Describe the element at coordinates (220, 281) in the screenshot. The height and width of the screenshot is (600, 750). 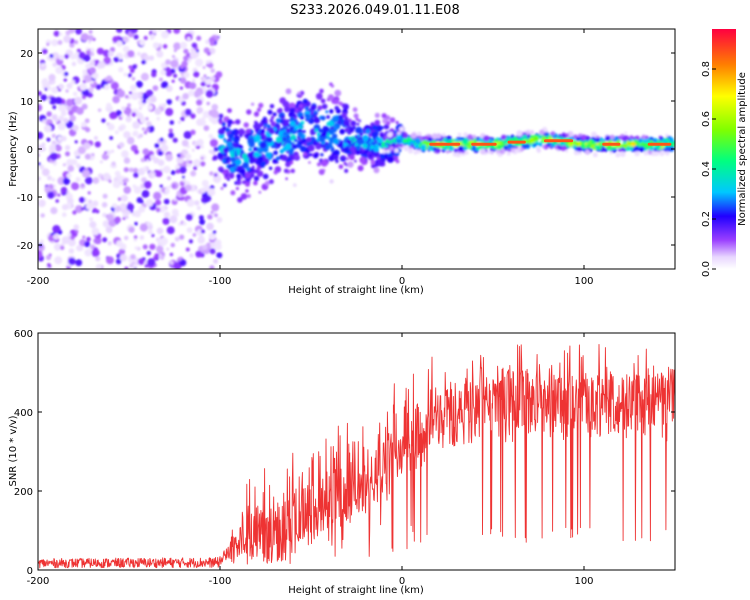
I see `heatmap-x-tick-label: -100` at that location.